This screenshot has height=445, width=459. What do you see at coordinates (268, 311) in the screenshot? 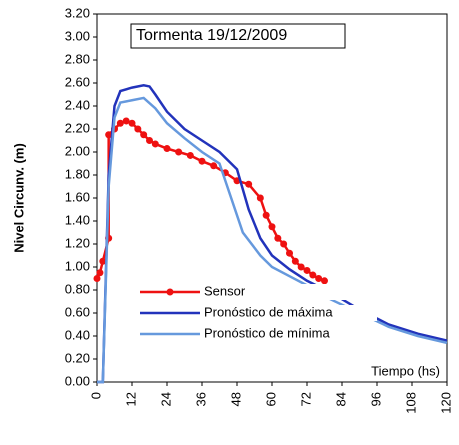
I see `legend-label: Pronóstico de máxima` at bounding box center [268, 311].